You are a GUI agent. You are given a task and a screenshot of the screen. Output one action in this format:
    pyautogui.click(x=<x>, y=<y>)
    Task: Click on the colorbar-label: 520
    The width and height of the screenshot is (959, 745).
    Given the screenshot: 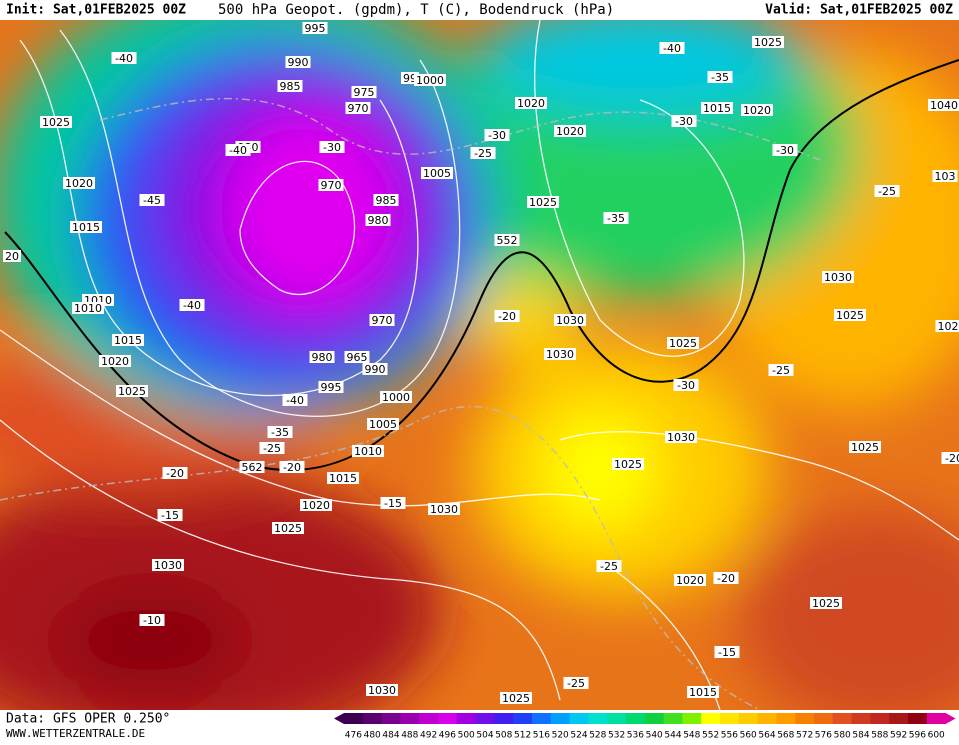 What is the action you would take?
    pyautogui.click(x=560, y=736)
    